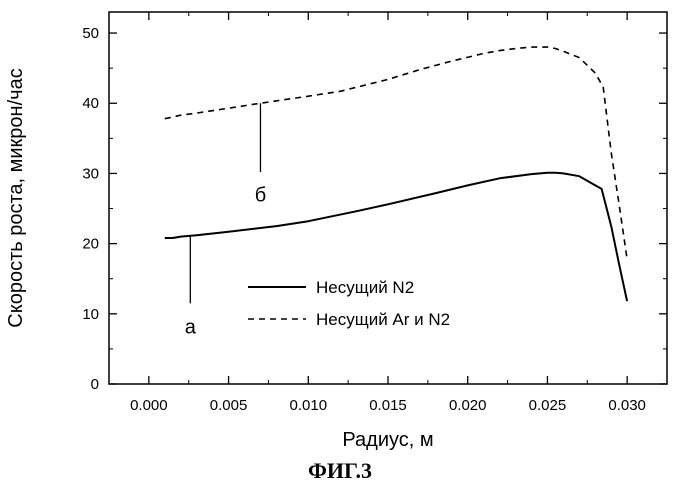 The height and width of the screenshot is (500, 680). What do you see at coordinates (90, 173) in the screenshot?
I see `y-tick-label: 30` at bounding box center [90, 173].